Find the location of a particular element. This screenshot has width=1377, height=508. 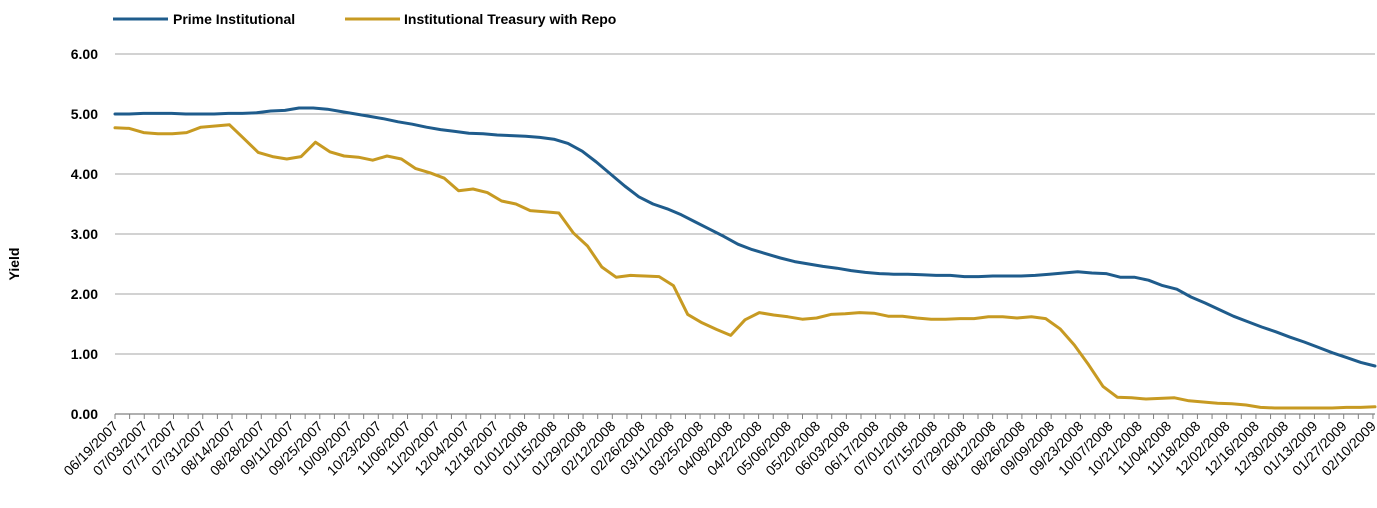

y-tick-label: 5.00 is located at coordinates (84, 114).